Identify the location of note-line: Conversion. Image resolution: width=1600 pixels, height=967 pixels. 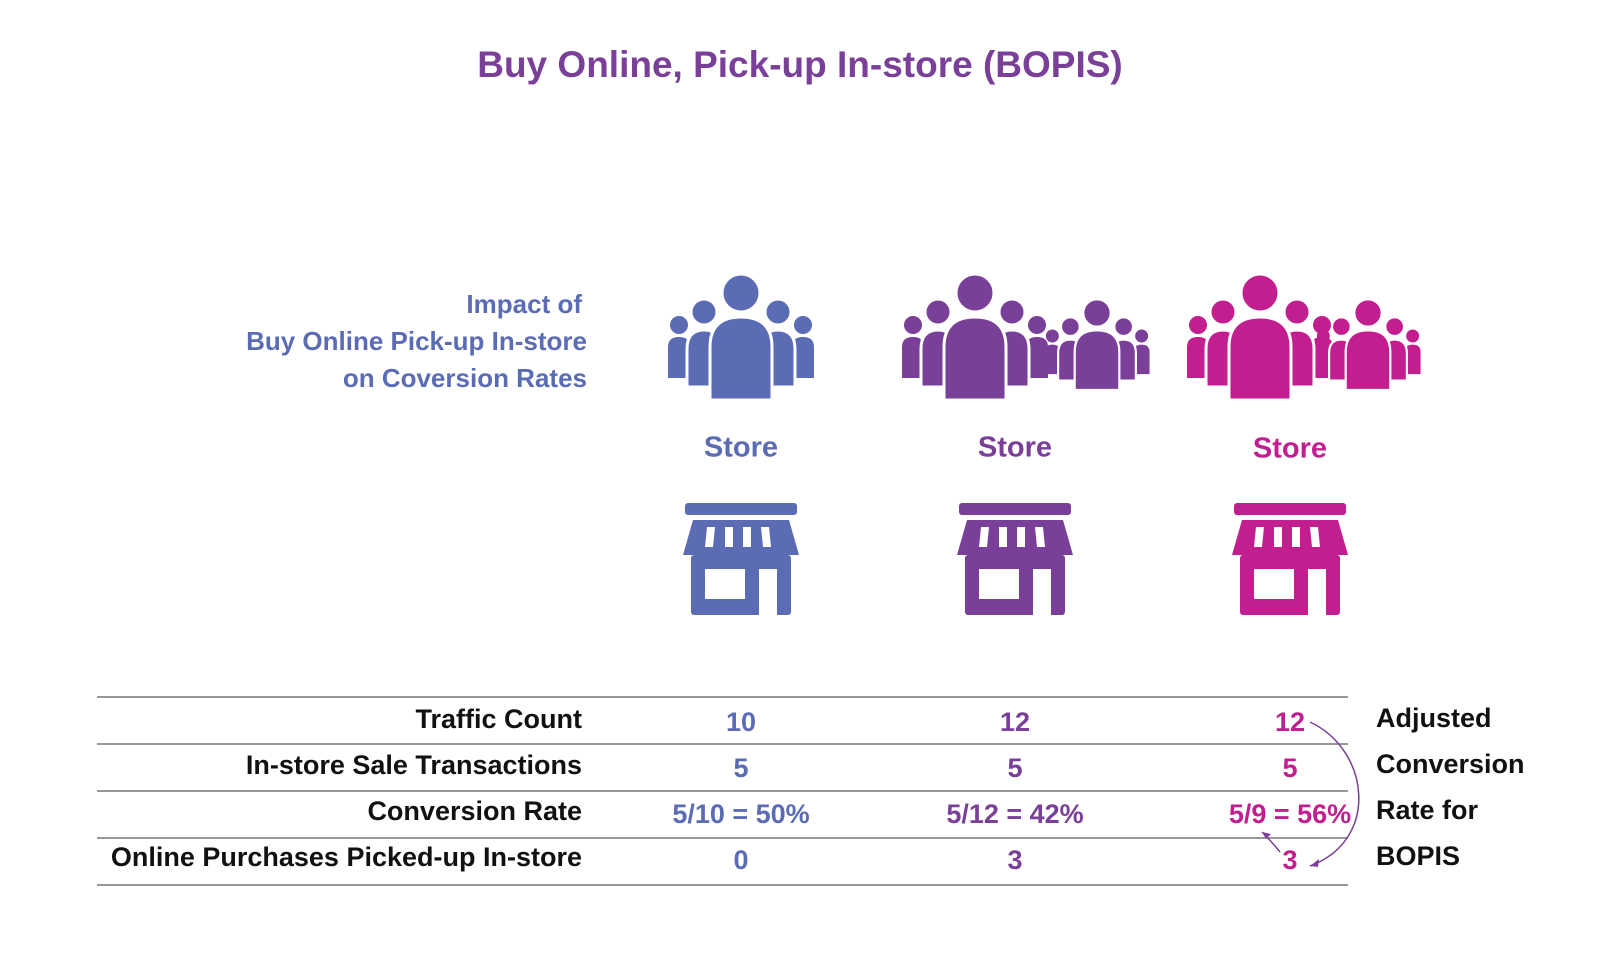
(1450, 764).